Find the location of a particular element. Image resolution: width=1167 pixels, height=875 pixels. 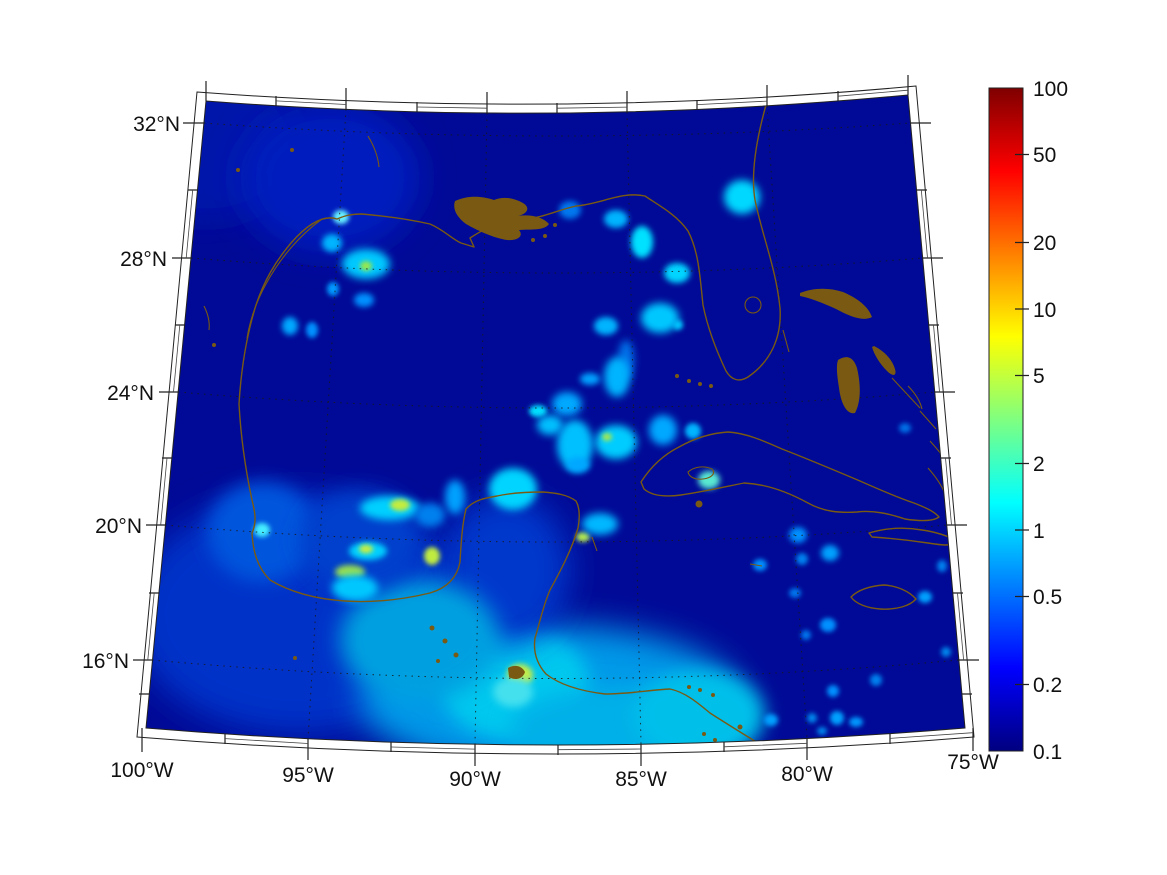

lon-tick-label: 85°W is located at coordinates (641, 779).